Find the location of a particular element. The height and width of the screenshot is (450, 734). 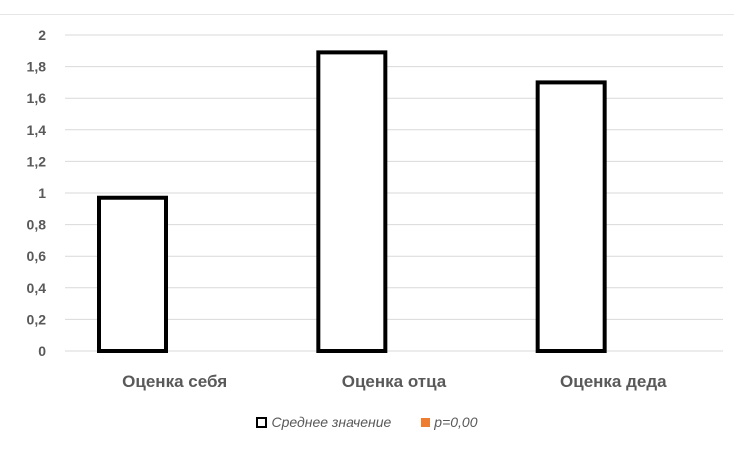

y-tick-label: 1,8 is located at coordinates (37, 67).